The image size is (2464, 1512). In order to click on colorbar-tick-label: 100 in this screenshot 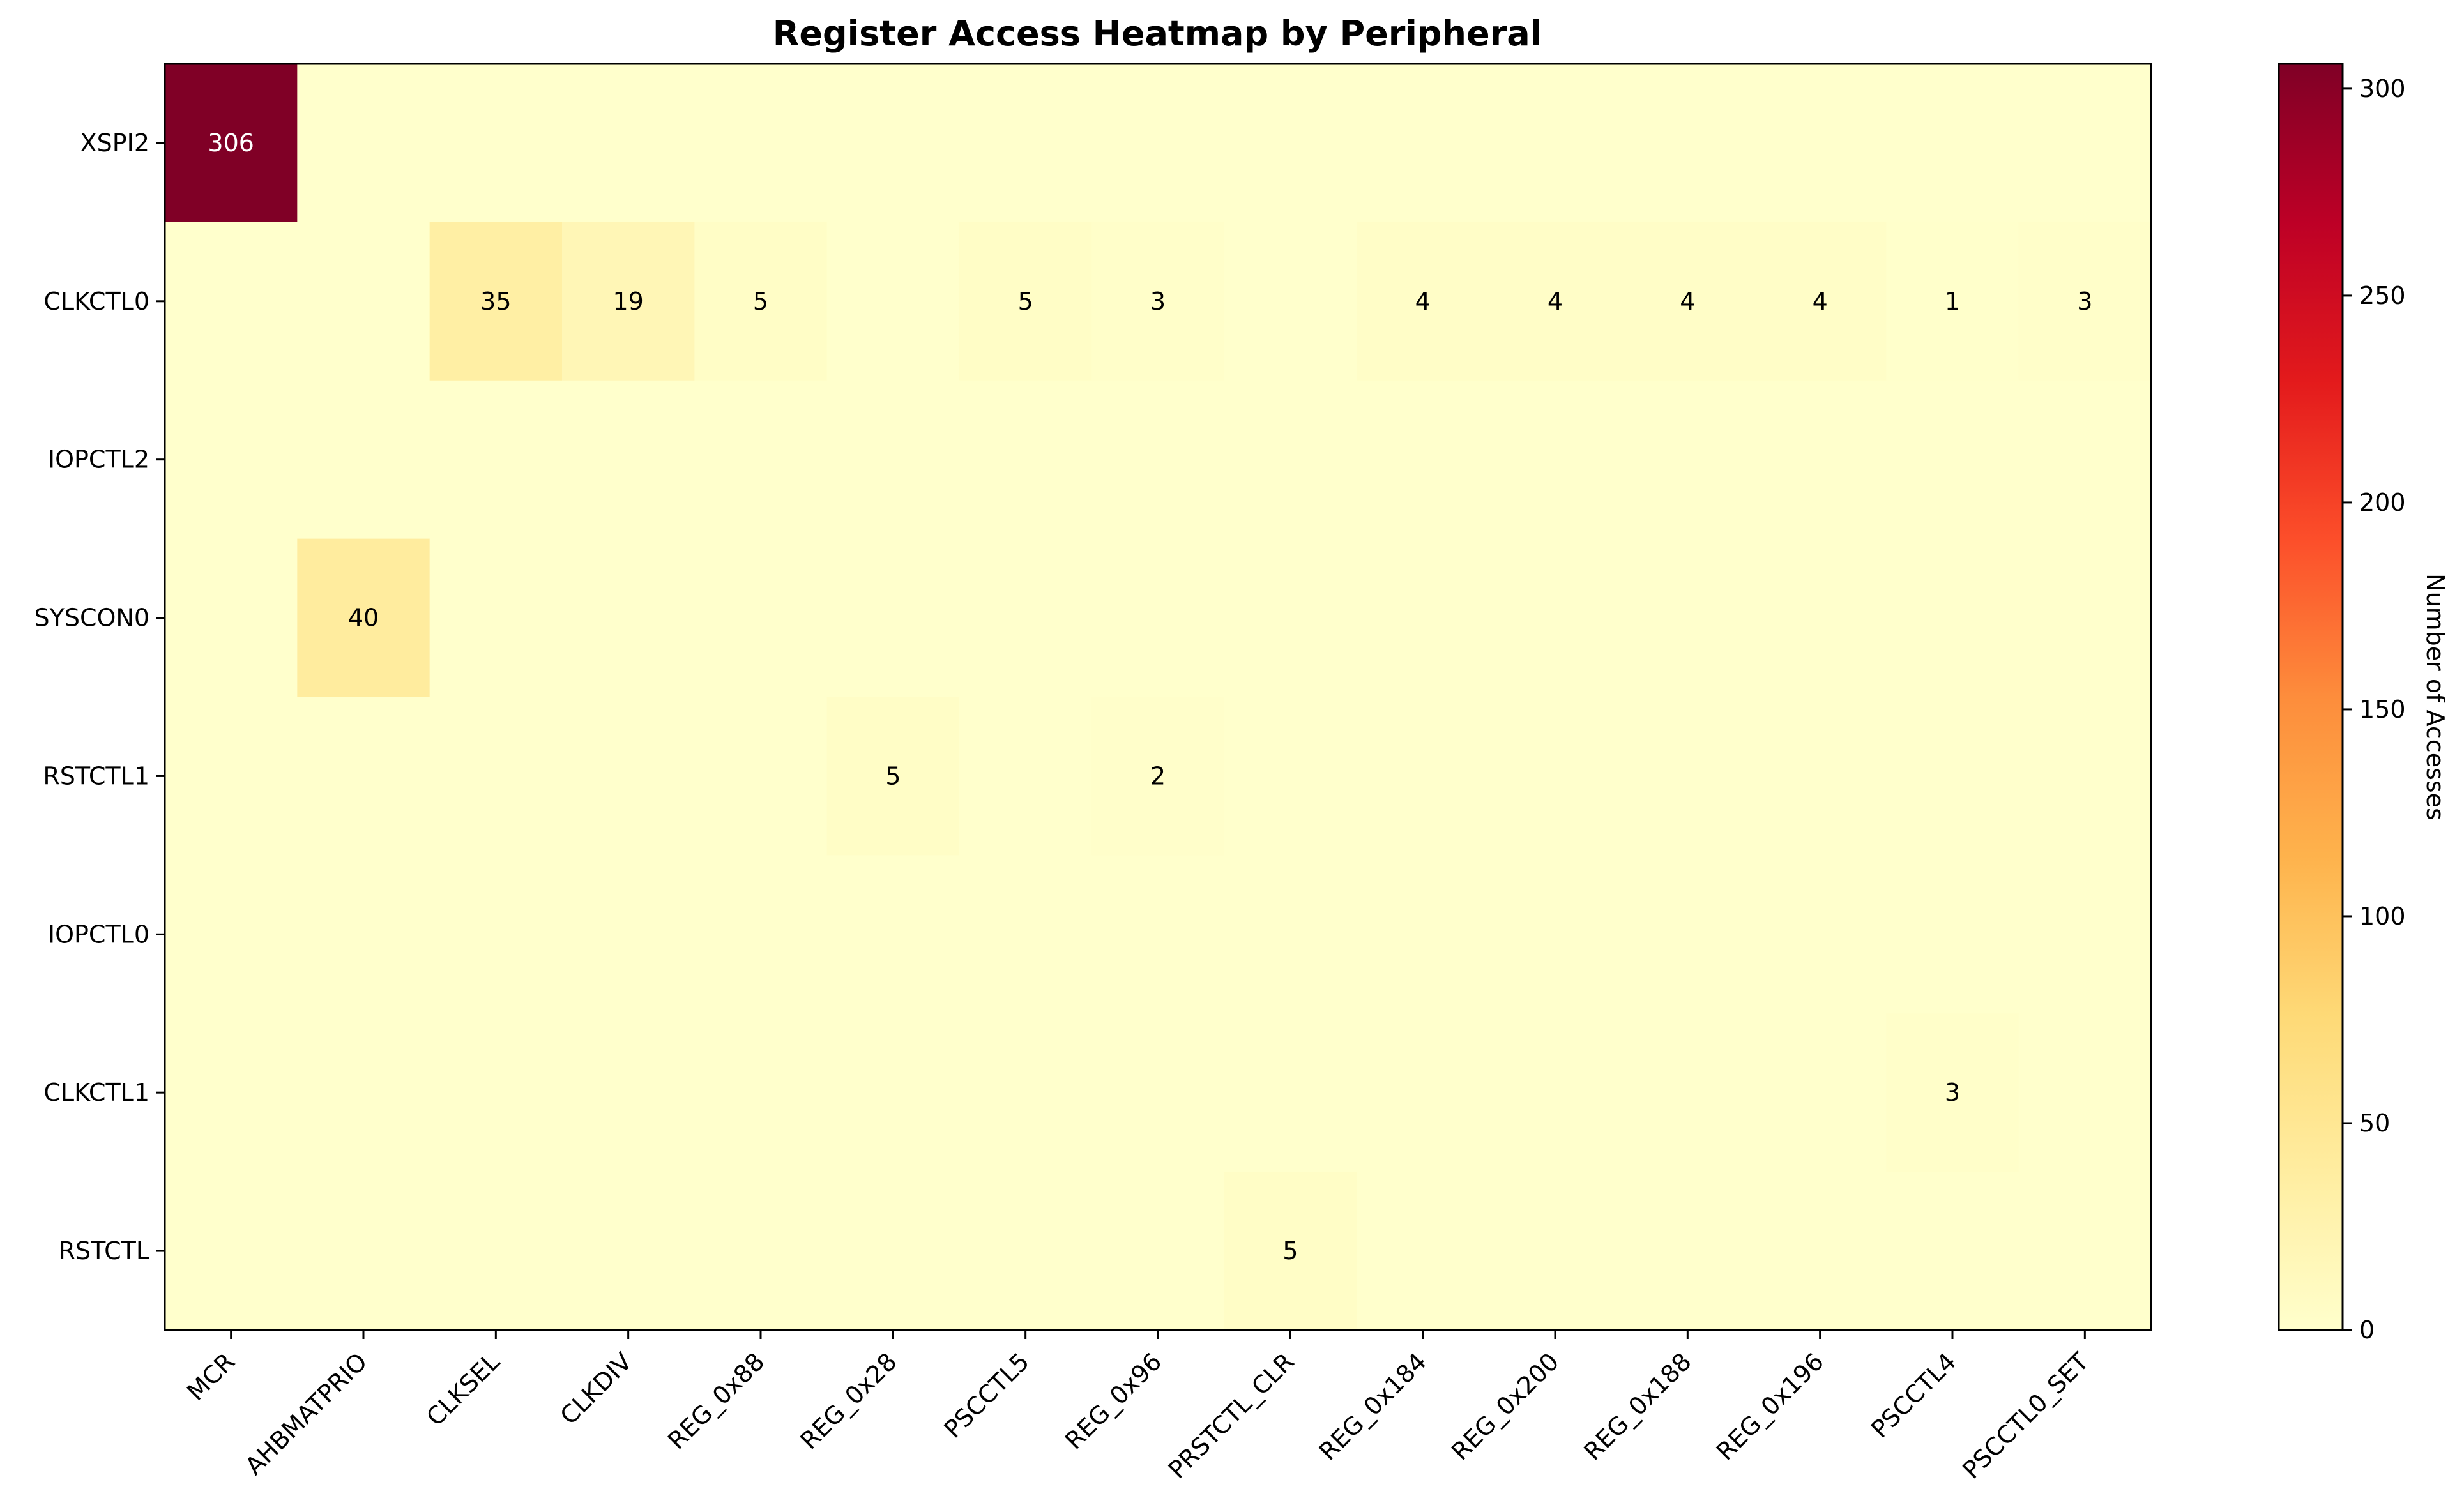, I will do `click(2382, 916)`.